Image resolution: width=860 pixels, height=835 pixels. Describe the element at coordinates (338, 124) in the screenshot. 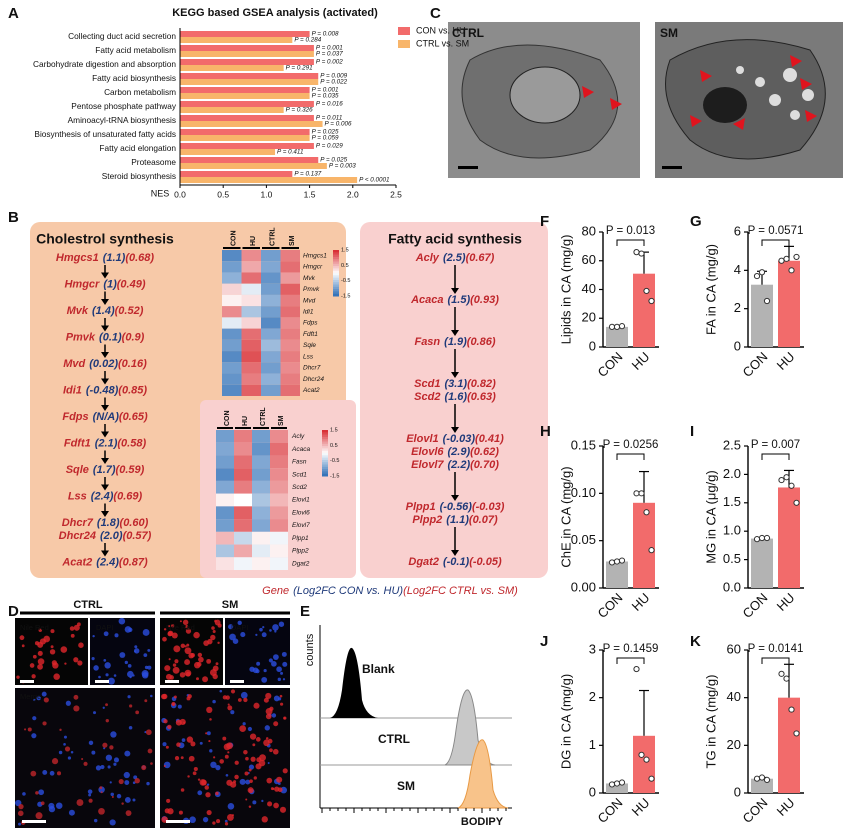

I see `p-label: P = 0.006` at that location.